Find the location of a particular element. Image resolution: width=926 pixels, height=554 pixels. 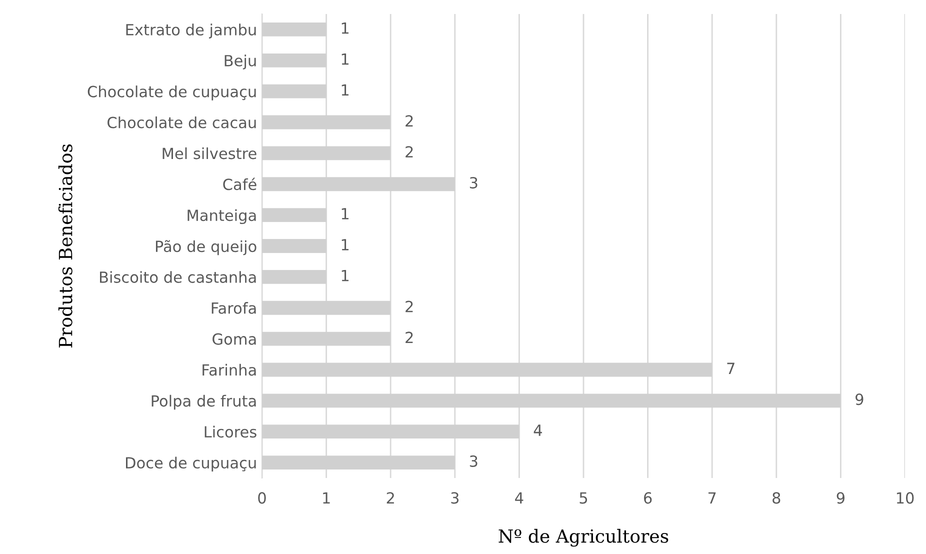

x-tick-label: 8 is located at coordinates (776, 498).